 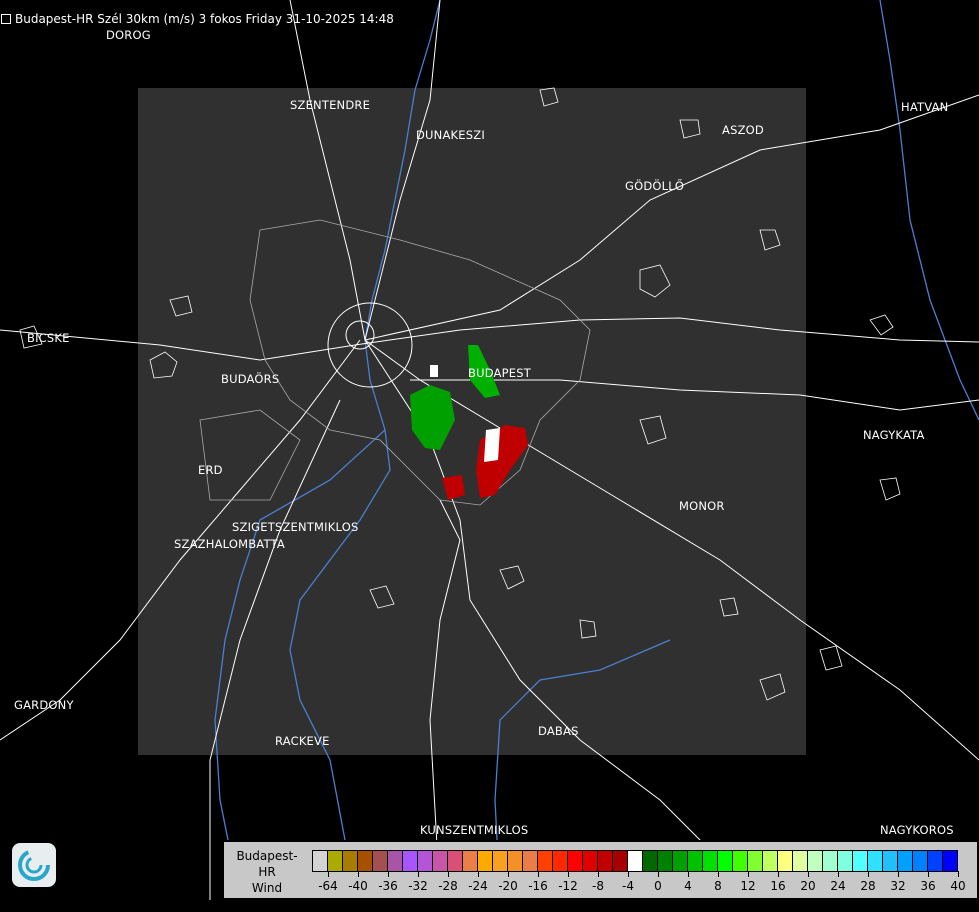 I want to click on color-scale, so click(x=635, y=861).